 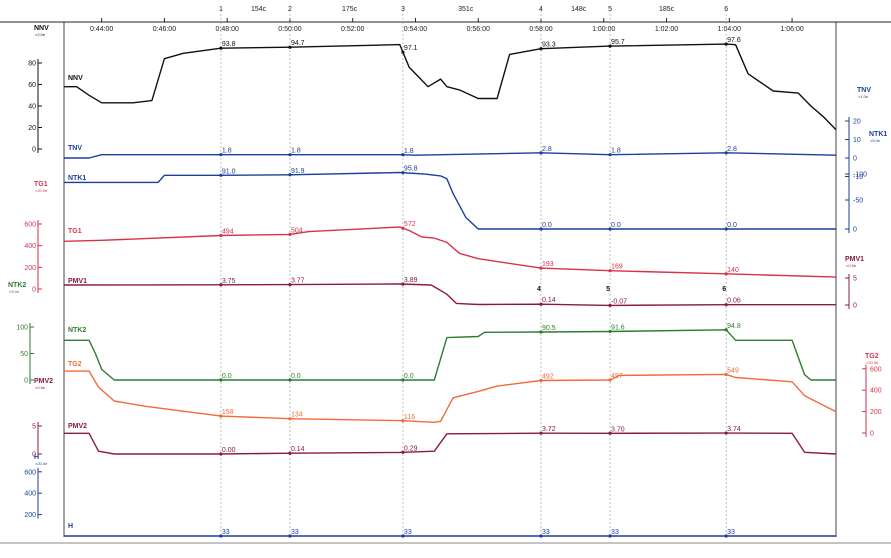 What do you see at coordinates (32, 85) in the screenshot?
I see `axis-tick-label: 60` at bounding box center [32, 85].